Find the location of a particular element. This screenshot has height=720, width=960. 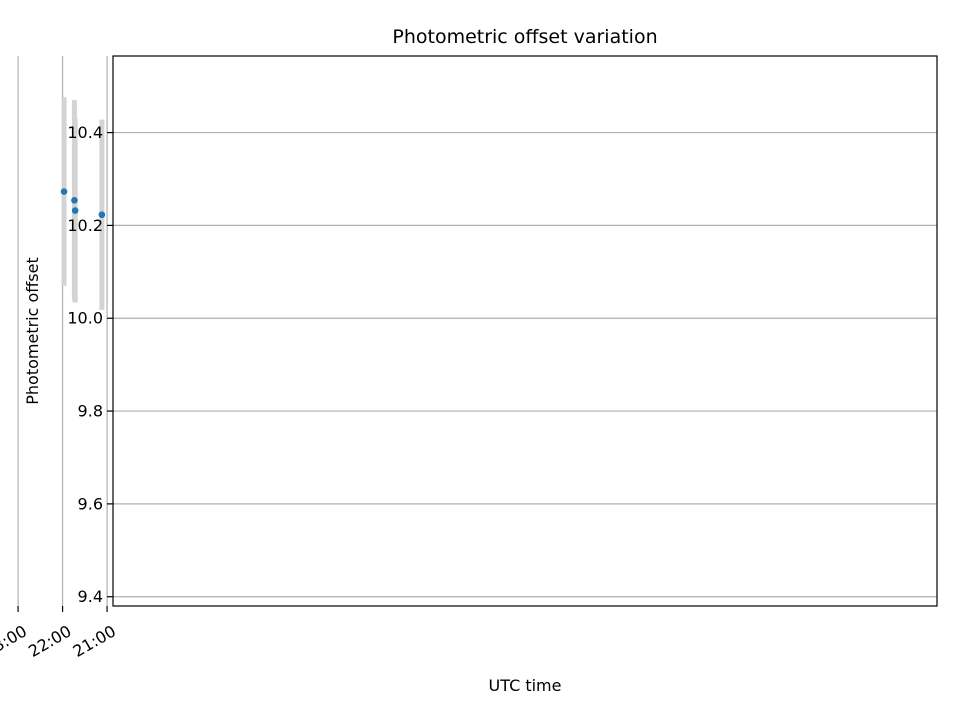

y-axis-label: Photometric offset is located at coordinates (32, 331).